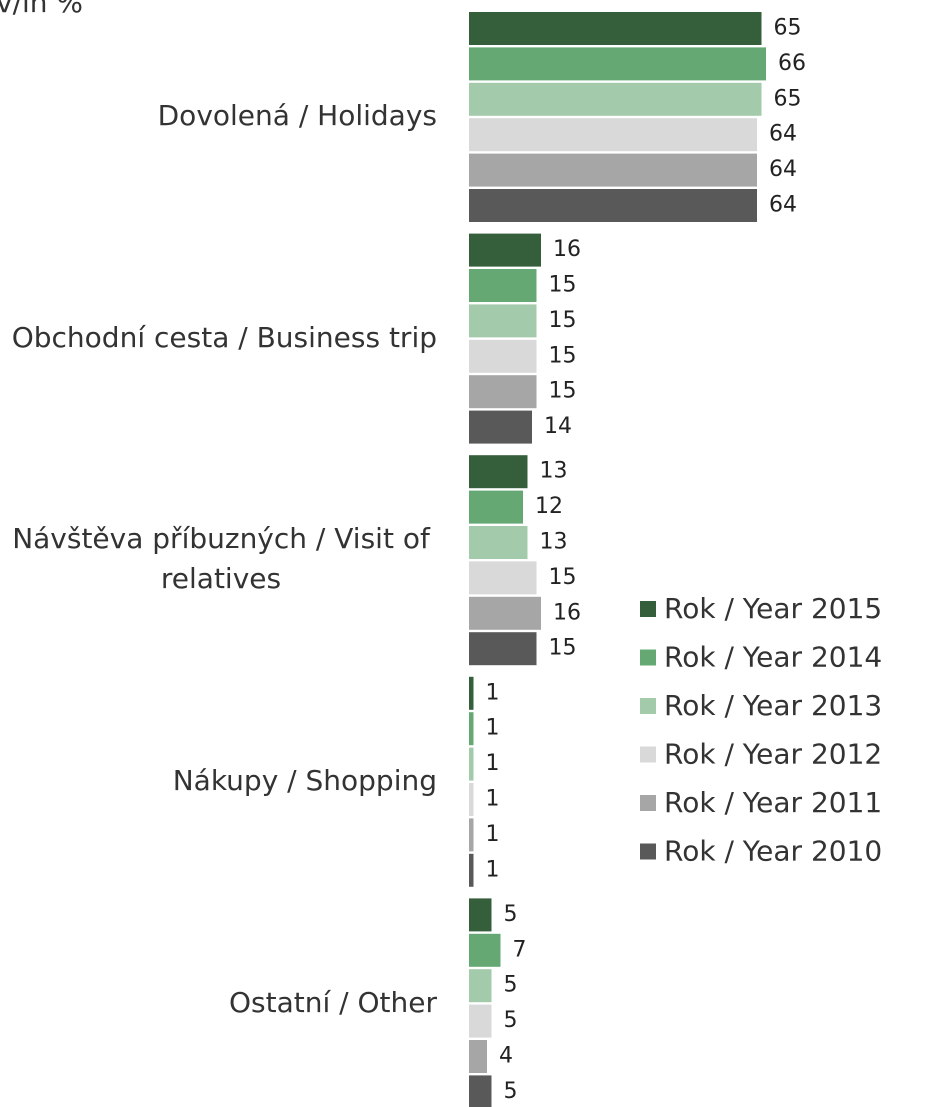 The height and width of the screenshot is (1107, 929). I want to click on legend-label: Rok / Year 2010, so click(773, 851).